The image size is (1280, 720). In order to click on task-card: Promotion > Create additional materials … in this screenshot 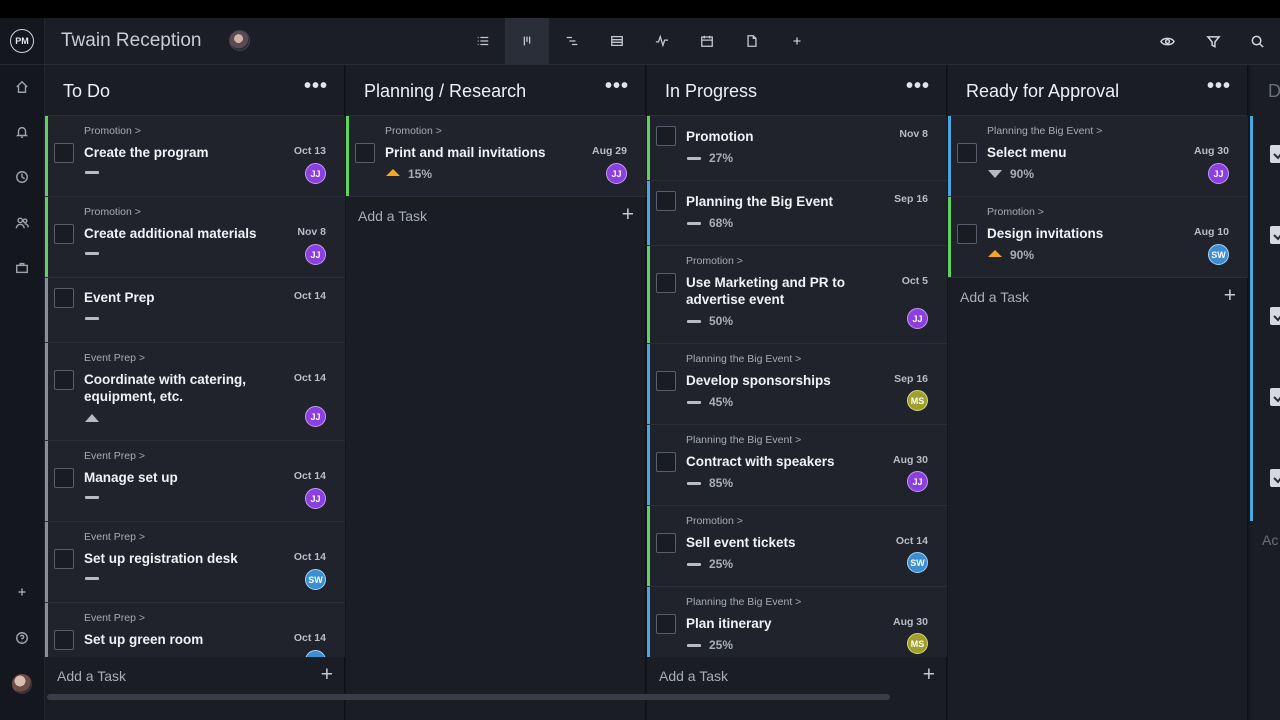, I will do `click(195, 237)`.